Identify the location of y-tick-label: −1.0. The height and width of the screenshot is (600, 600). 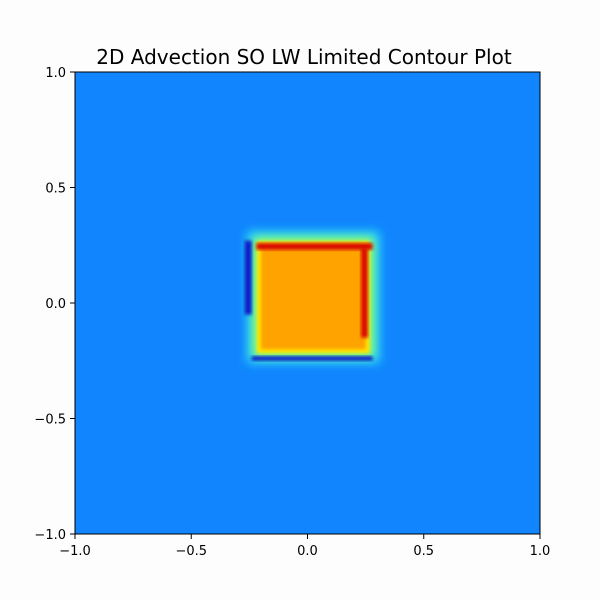
(50, 535).